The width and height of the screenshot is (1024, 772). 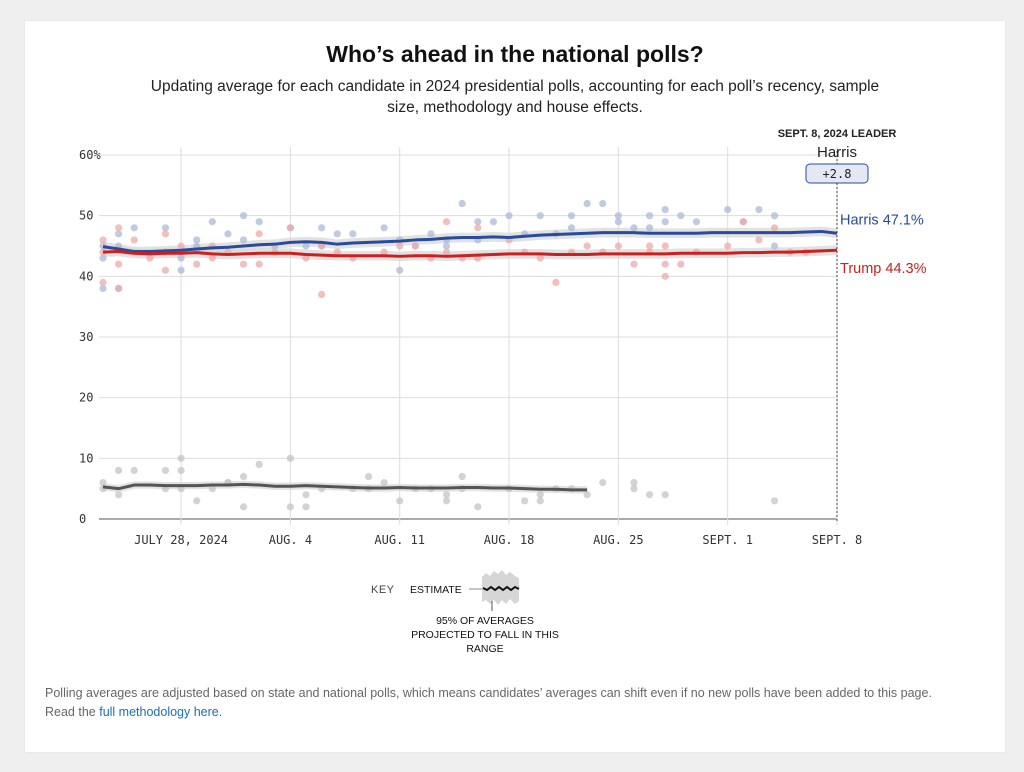 What do you see at coordinates (618, 540) in the screenshot?
I see `x-tick-label: AUG. 25` at bounding box center [618, 540].